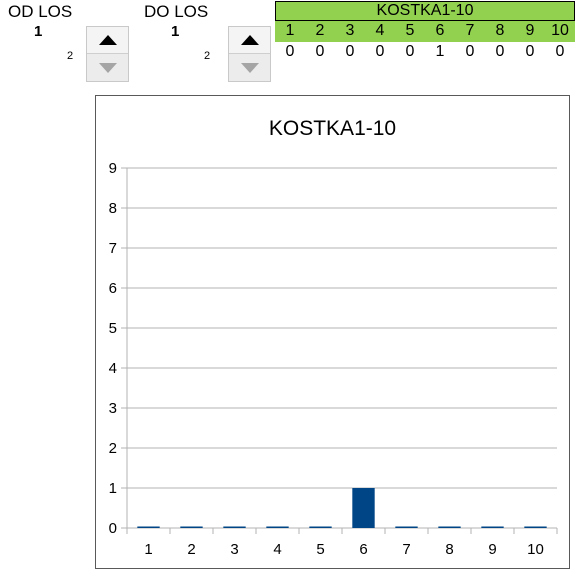 This screenshot has width=587, height=576. What do you see at coordinates (320, 30) in the screenshot?
I see `table-index-cell: 2` at bounding box center [320, 30].